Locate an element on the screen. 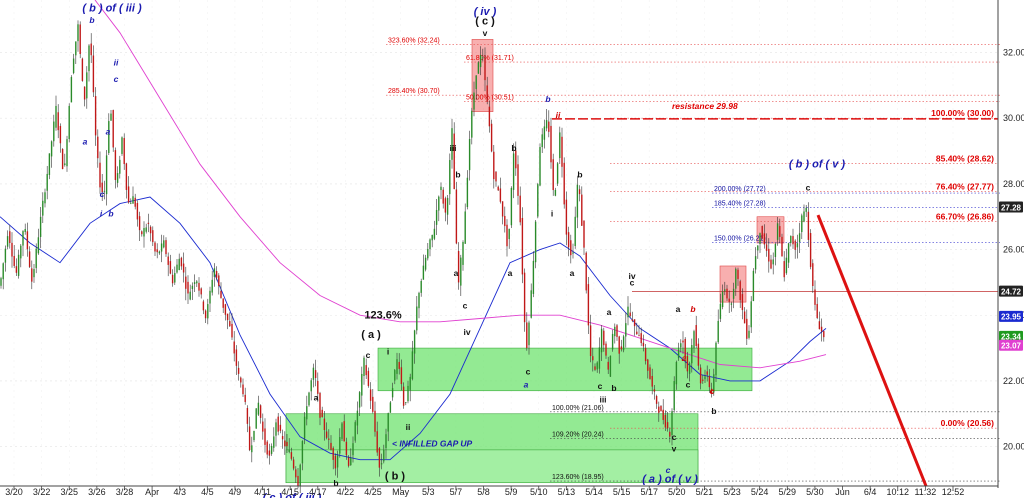 This screenshot has width=1024, height=498. price-badge-label: 23.07 is located at coordinates (1011, 346).